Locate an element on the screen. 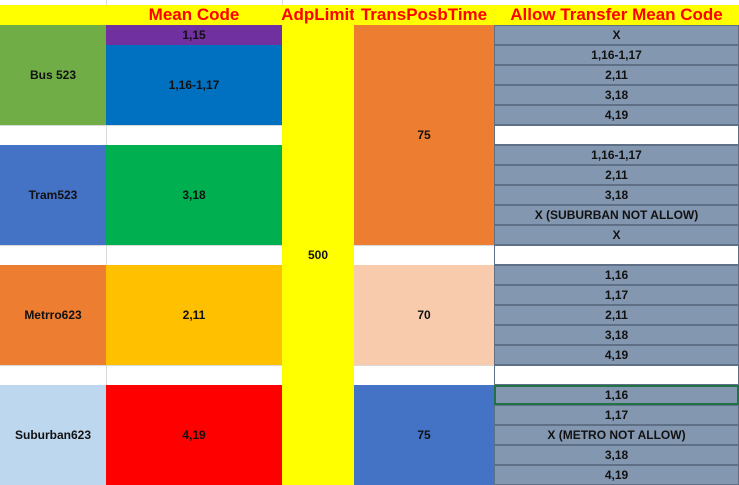  adp-limit-cell: 500 is located at coordinates (318, 255).